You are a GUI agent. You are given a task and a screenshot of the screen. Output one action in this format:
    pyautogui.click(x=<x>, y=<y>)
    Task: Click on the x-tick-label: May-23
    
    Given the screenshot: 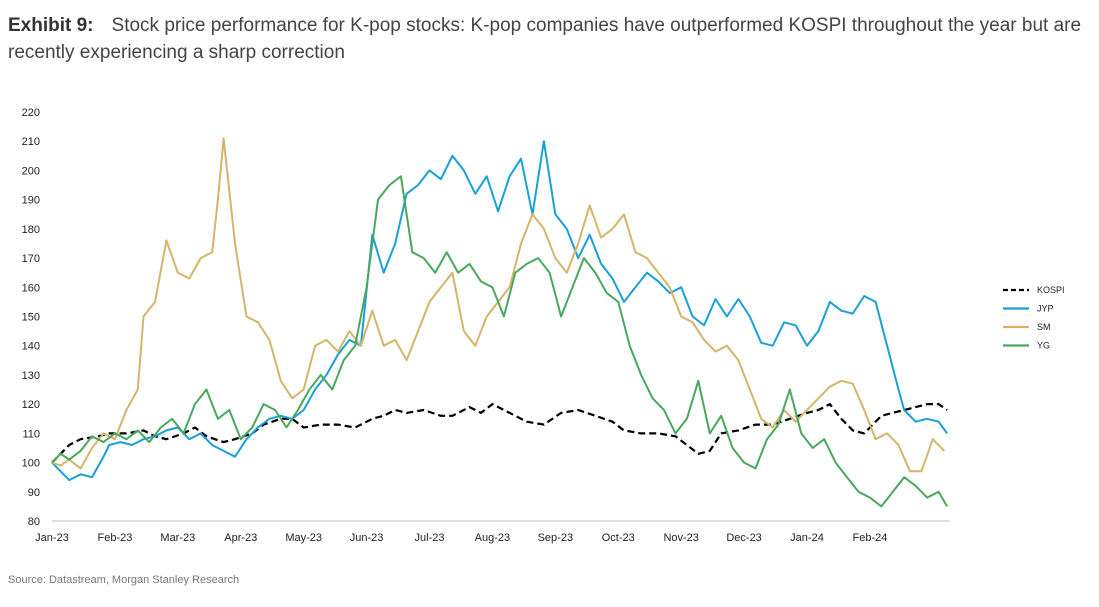 What is the action you would take?
    pyautogui.click(x=303, y=538)
    